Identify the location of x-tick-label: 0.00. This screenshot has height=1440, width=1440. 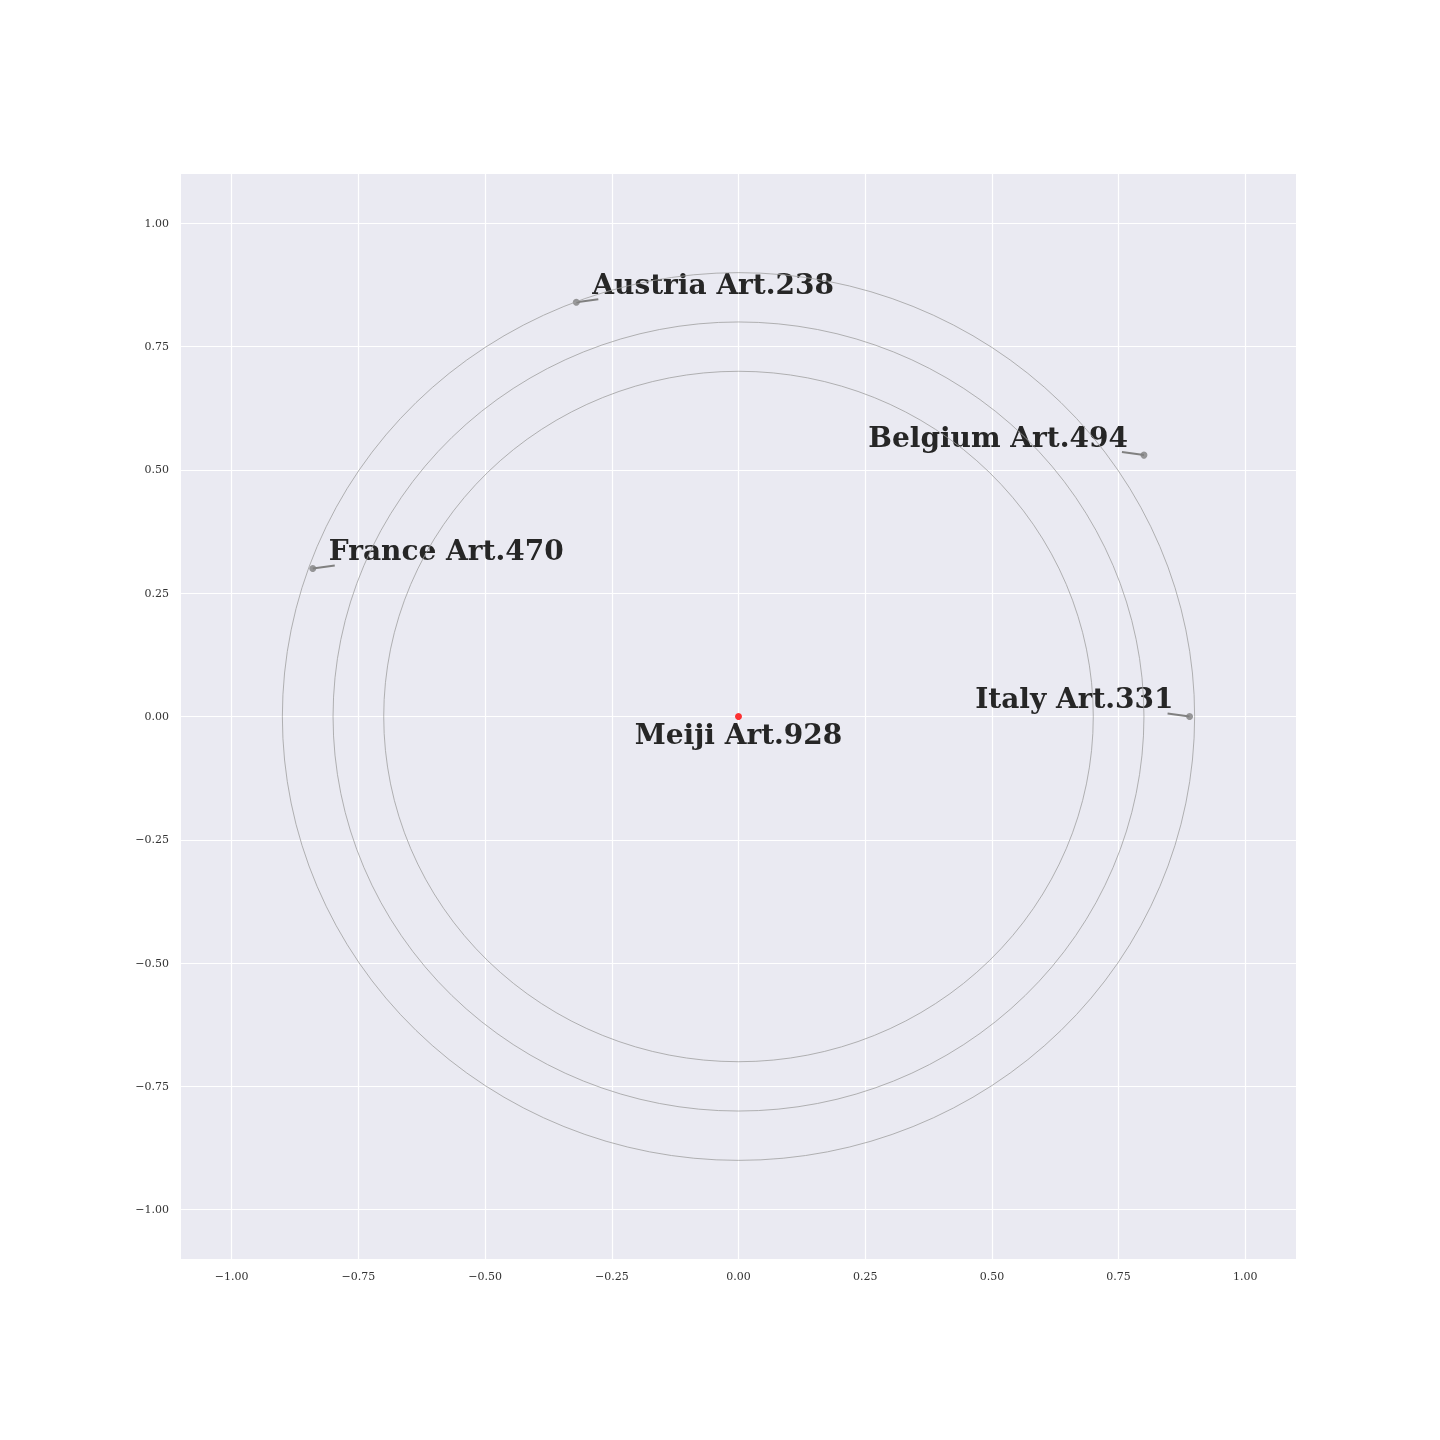
(738, 1276).